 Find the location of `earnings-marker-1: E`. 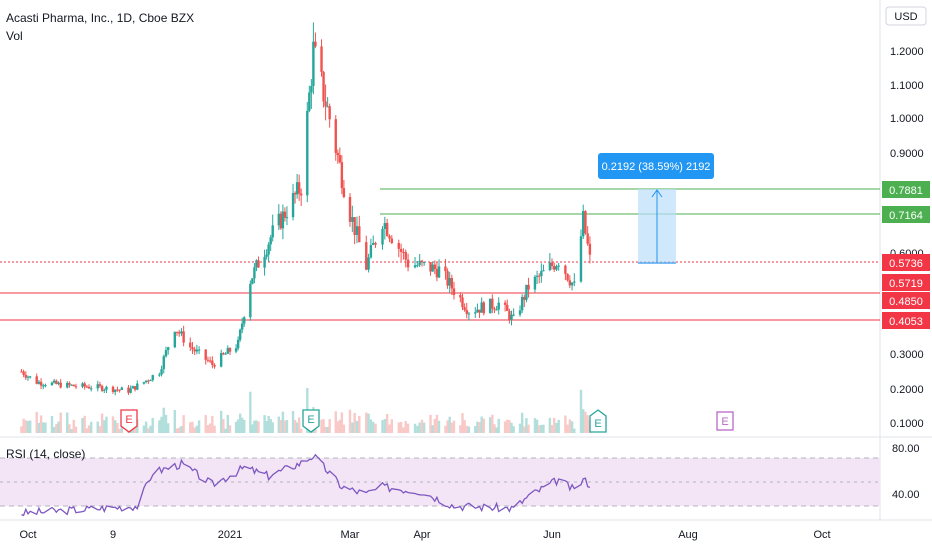

earnings-marker-1: E is located at coordinates (129, 421).